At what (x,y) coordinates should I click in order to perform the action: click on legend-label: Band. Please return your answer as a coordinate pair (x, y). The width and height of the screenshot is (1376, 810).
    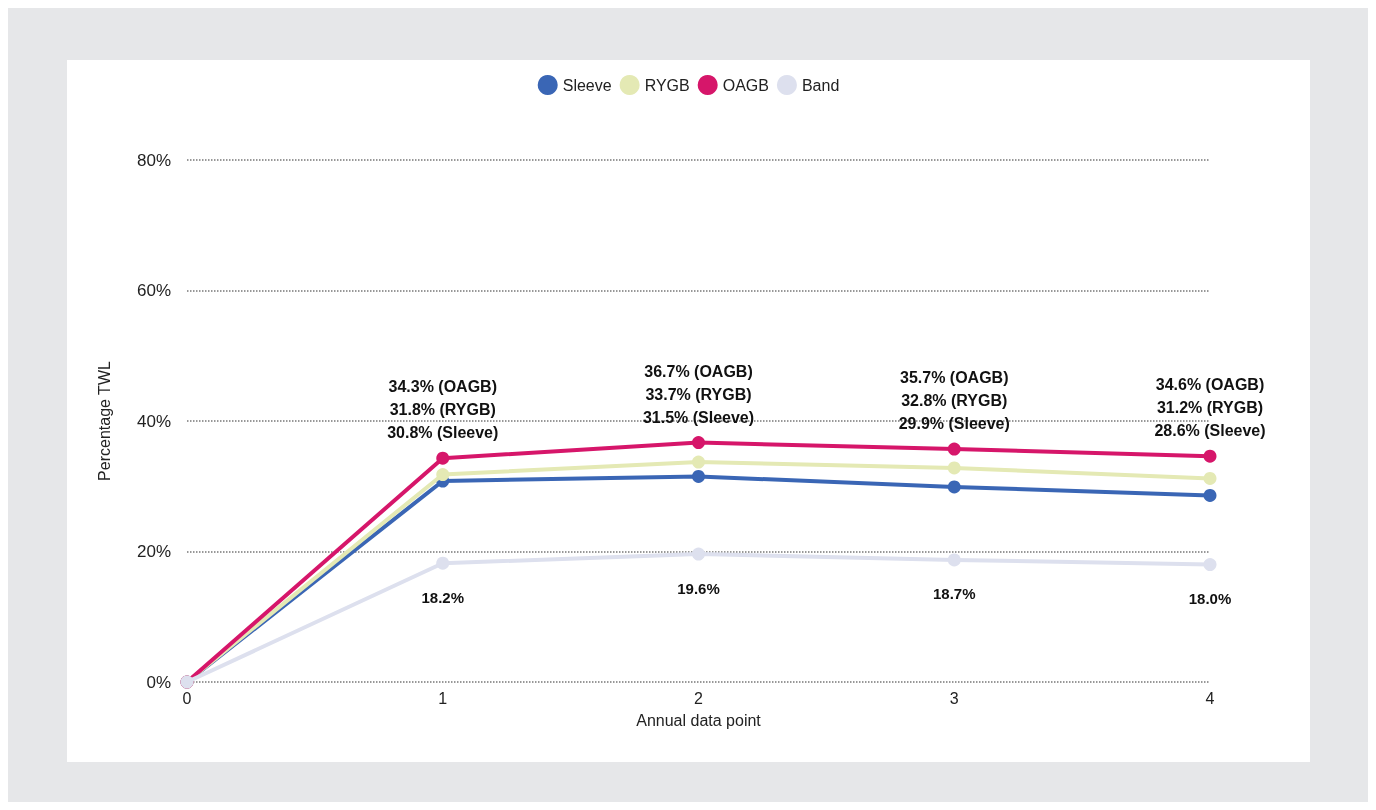
    Looking at the image, I should click on (820, 85).